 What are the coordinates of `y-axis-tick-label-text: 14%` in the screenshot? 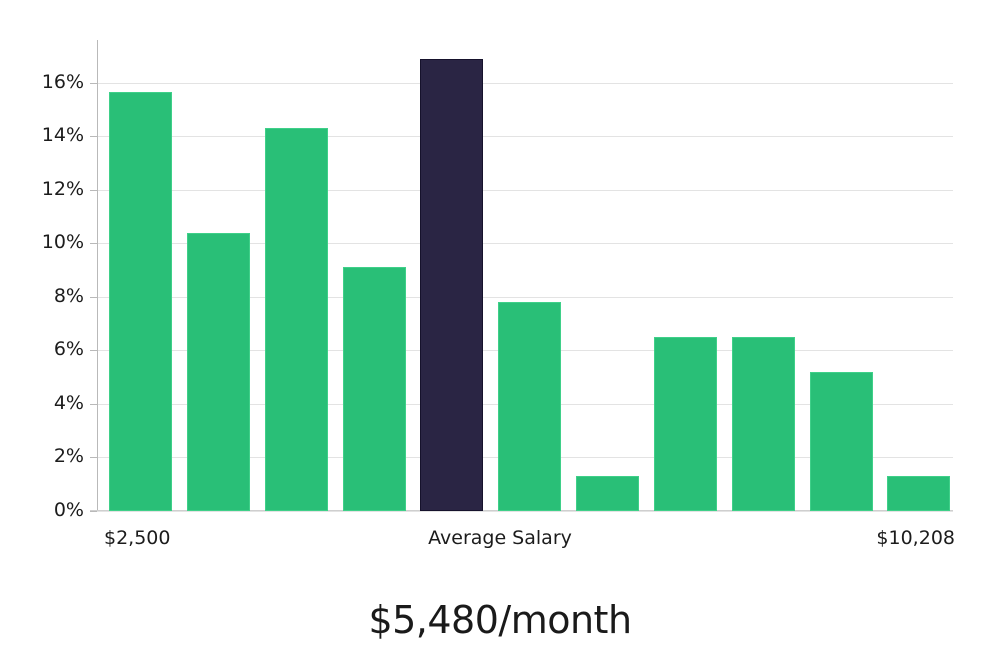 It's located at (62, 135).